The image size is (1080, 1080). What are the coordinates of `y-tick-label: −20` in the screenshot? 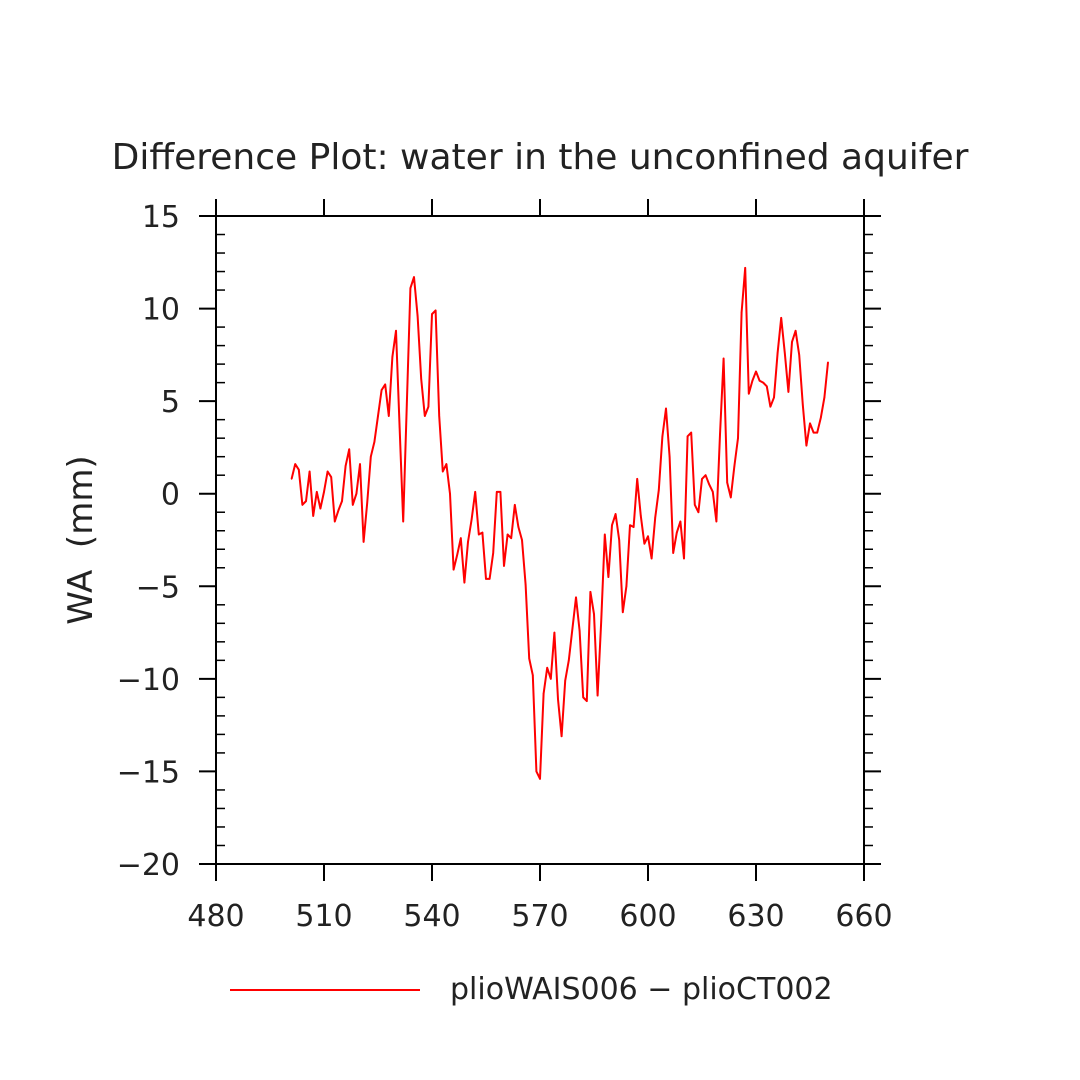 It's located at (148, 865).